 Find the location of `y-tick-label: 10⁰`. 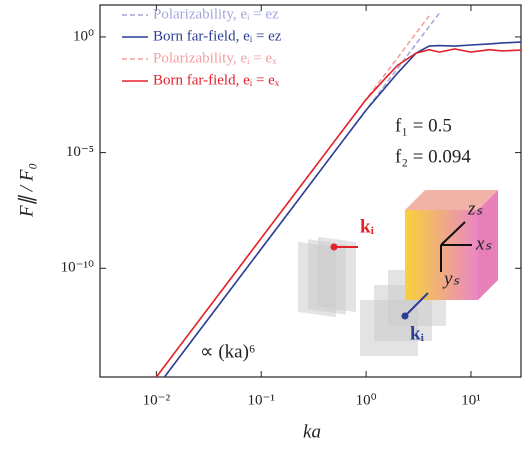

y-tick-label: 10⁰ is located at coordinates (83, 36).